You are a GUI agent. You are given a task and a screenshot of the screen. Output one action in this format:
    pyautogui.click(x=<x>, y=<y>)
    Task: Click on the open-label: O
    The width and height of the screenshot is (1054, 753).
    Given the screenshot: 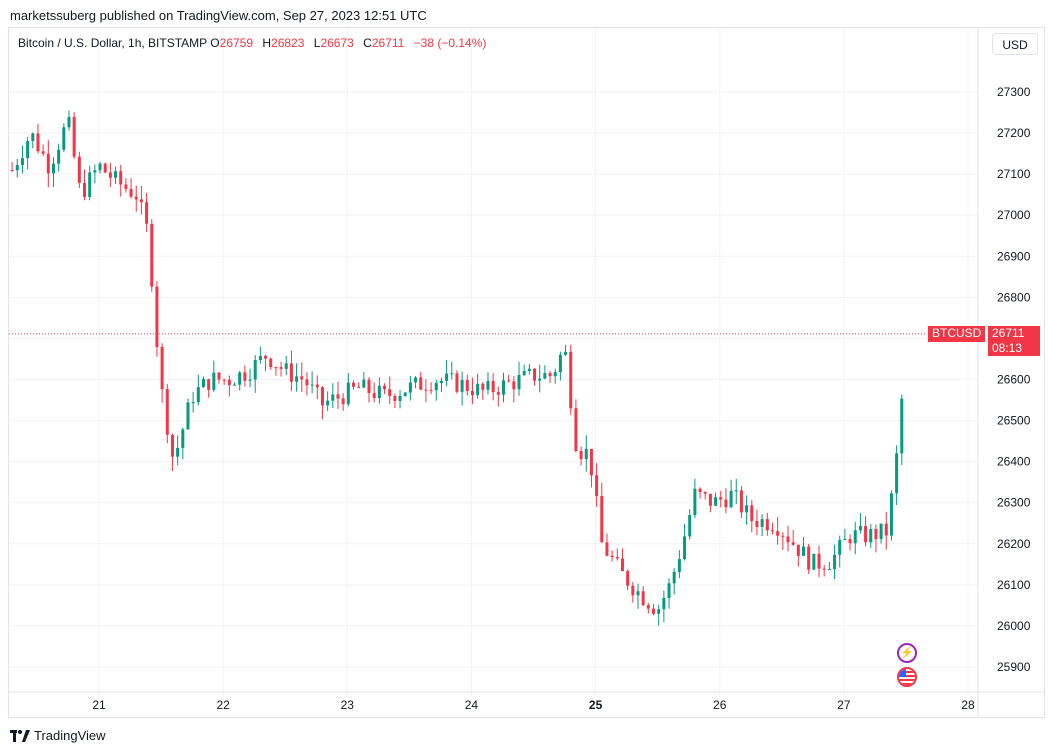 What is the action you would take?
    pyautogui.click(x=215, y=43)
    